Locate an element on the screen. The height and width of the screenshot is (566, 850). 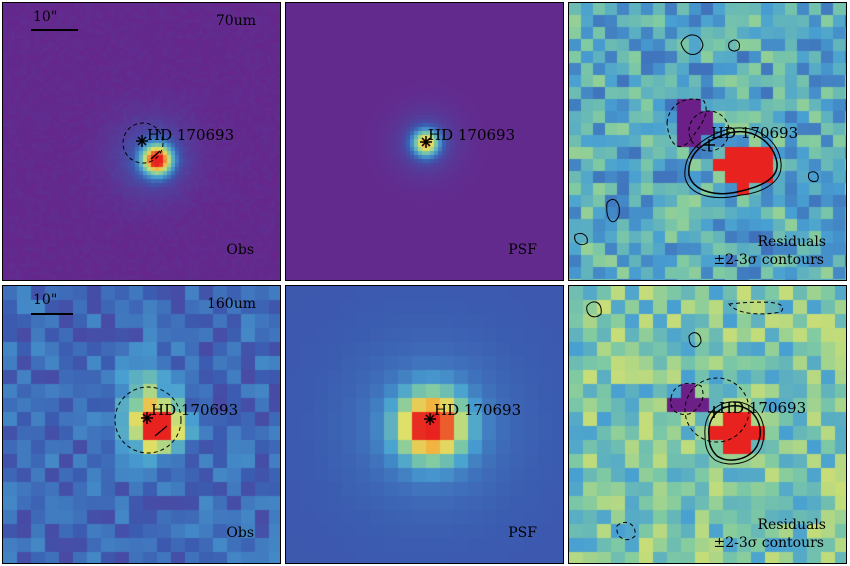
overlay-160um-residual is located at coordinates (685, 421).